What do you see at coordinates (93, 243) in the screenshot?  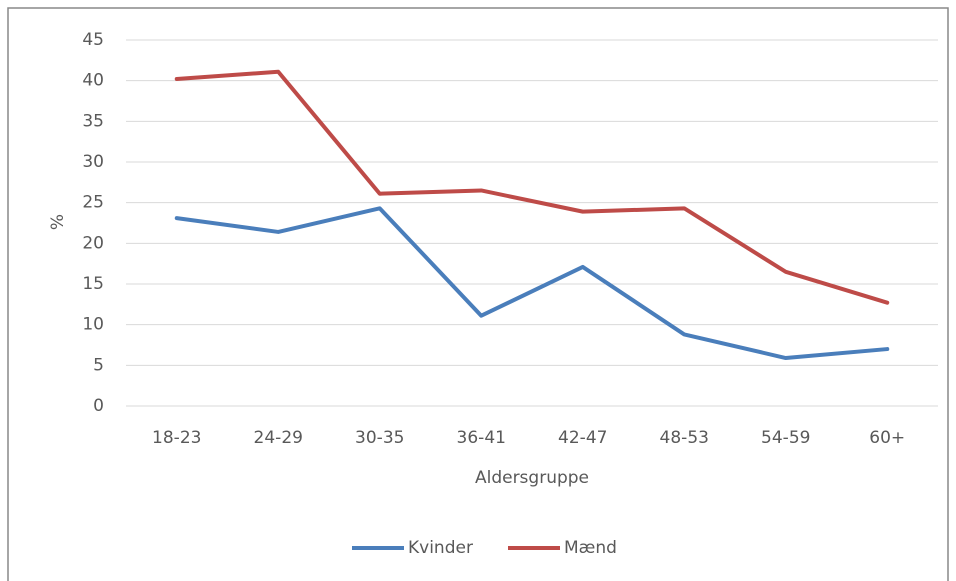 I see `y-tick-label: 20` at bounding box center [93, 243].